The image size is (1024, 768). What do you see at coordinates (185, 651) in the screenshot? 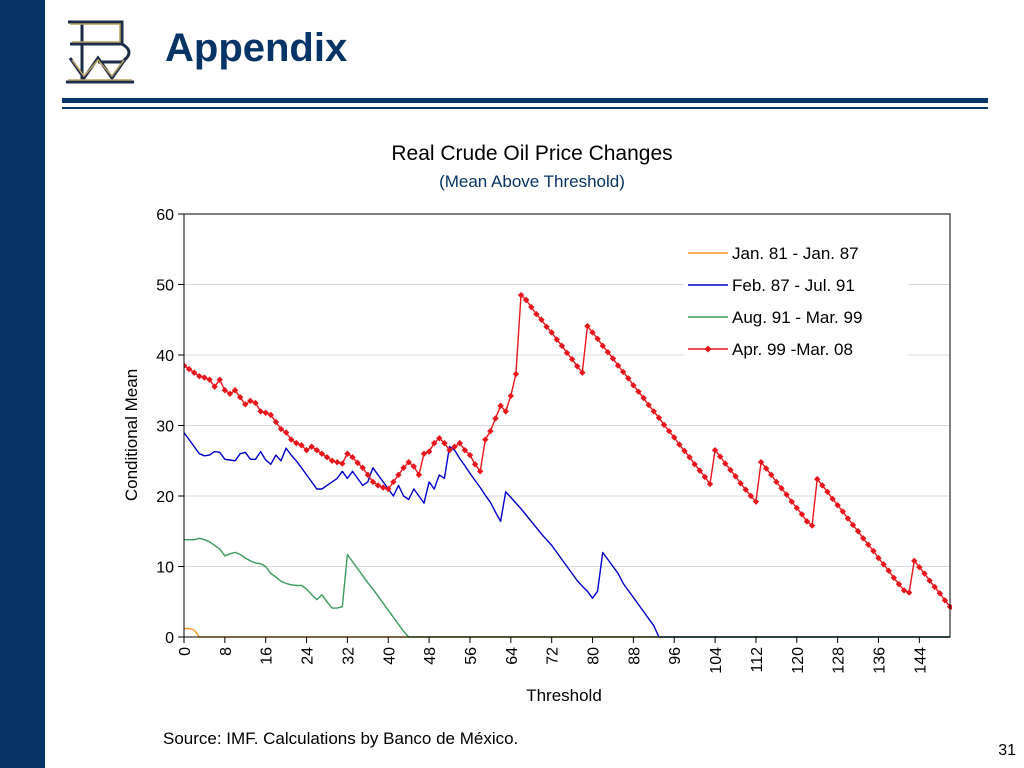
I see `x-tick-label: 0` at bounding box center [185, 651].